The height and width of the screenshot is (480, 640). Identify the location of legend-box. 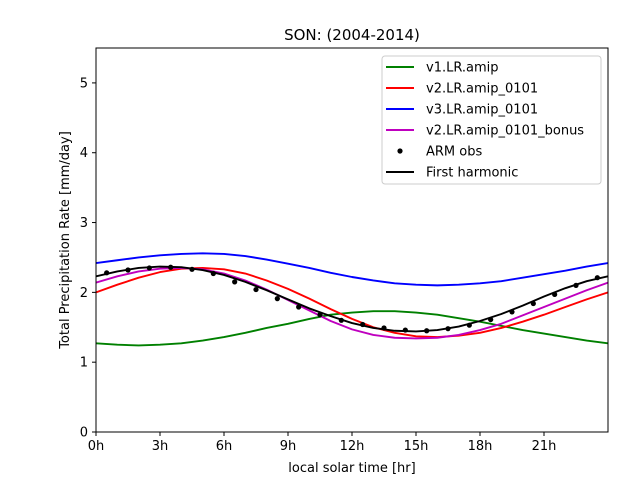
(491, 120).